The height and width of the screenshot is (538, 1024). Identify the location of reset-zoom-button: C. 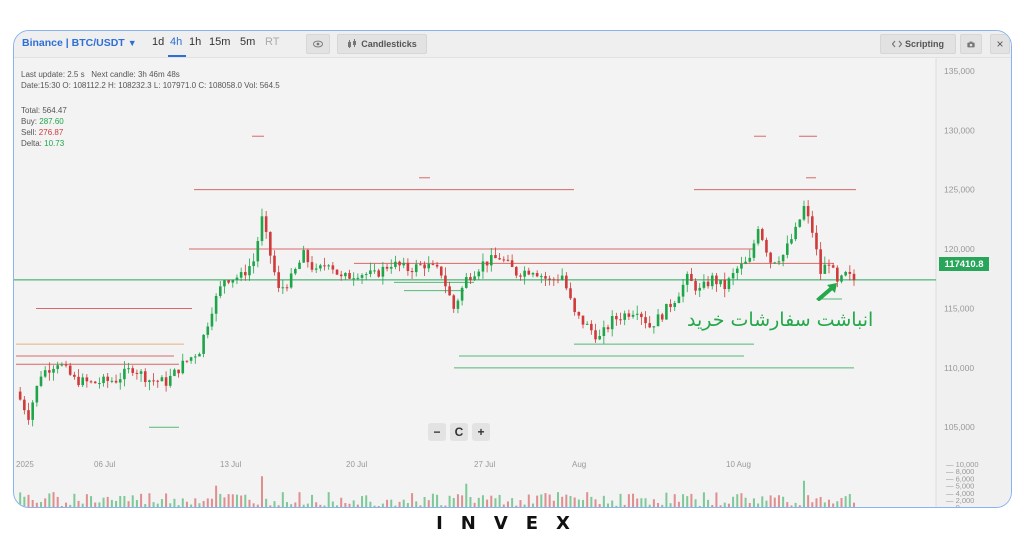
(459, 432).